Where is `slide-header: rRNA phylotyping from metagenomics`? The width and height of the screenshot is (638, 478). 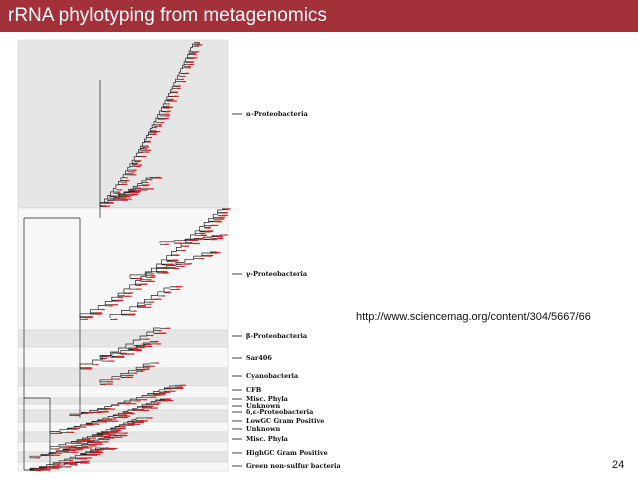 slide-header: rRNA phylotyping from metagenomics is located at coordinates (319, 16).